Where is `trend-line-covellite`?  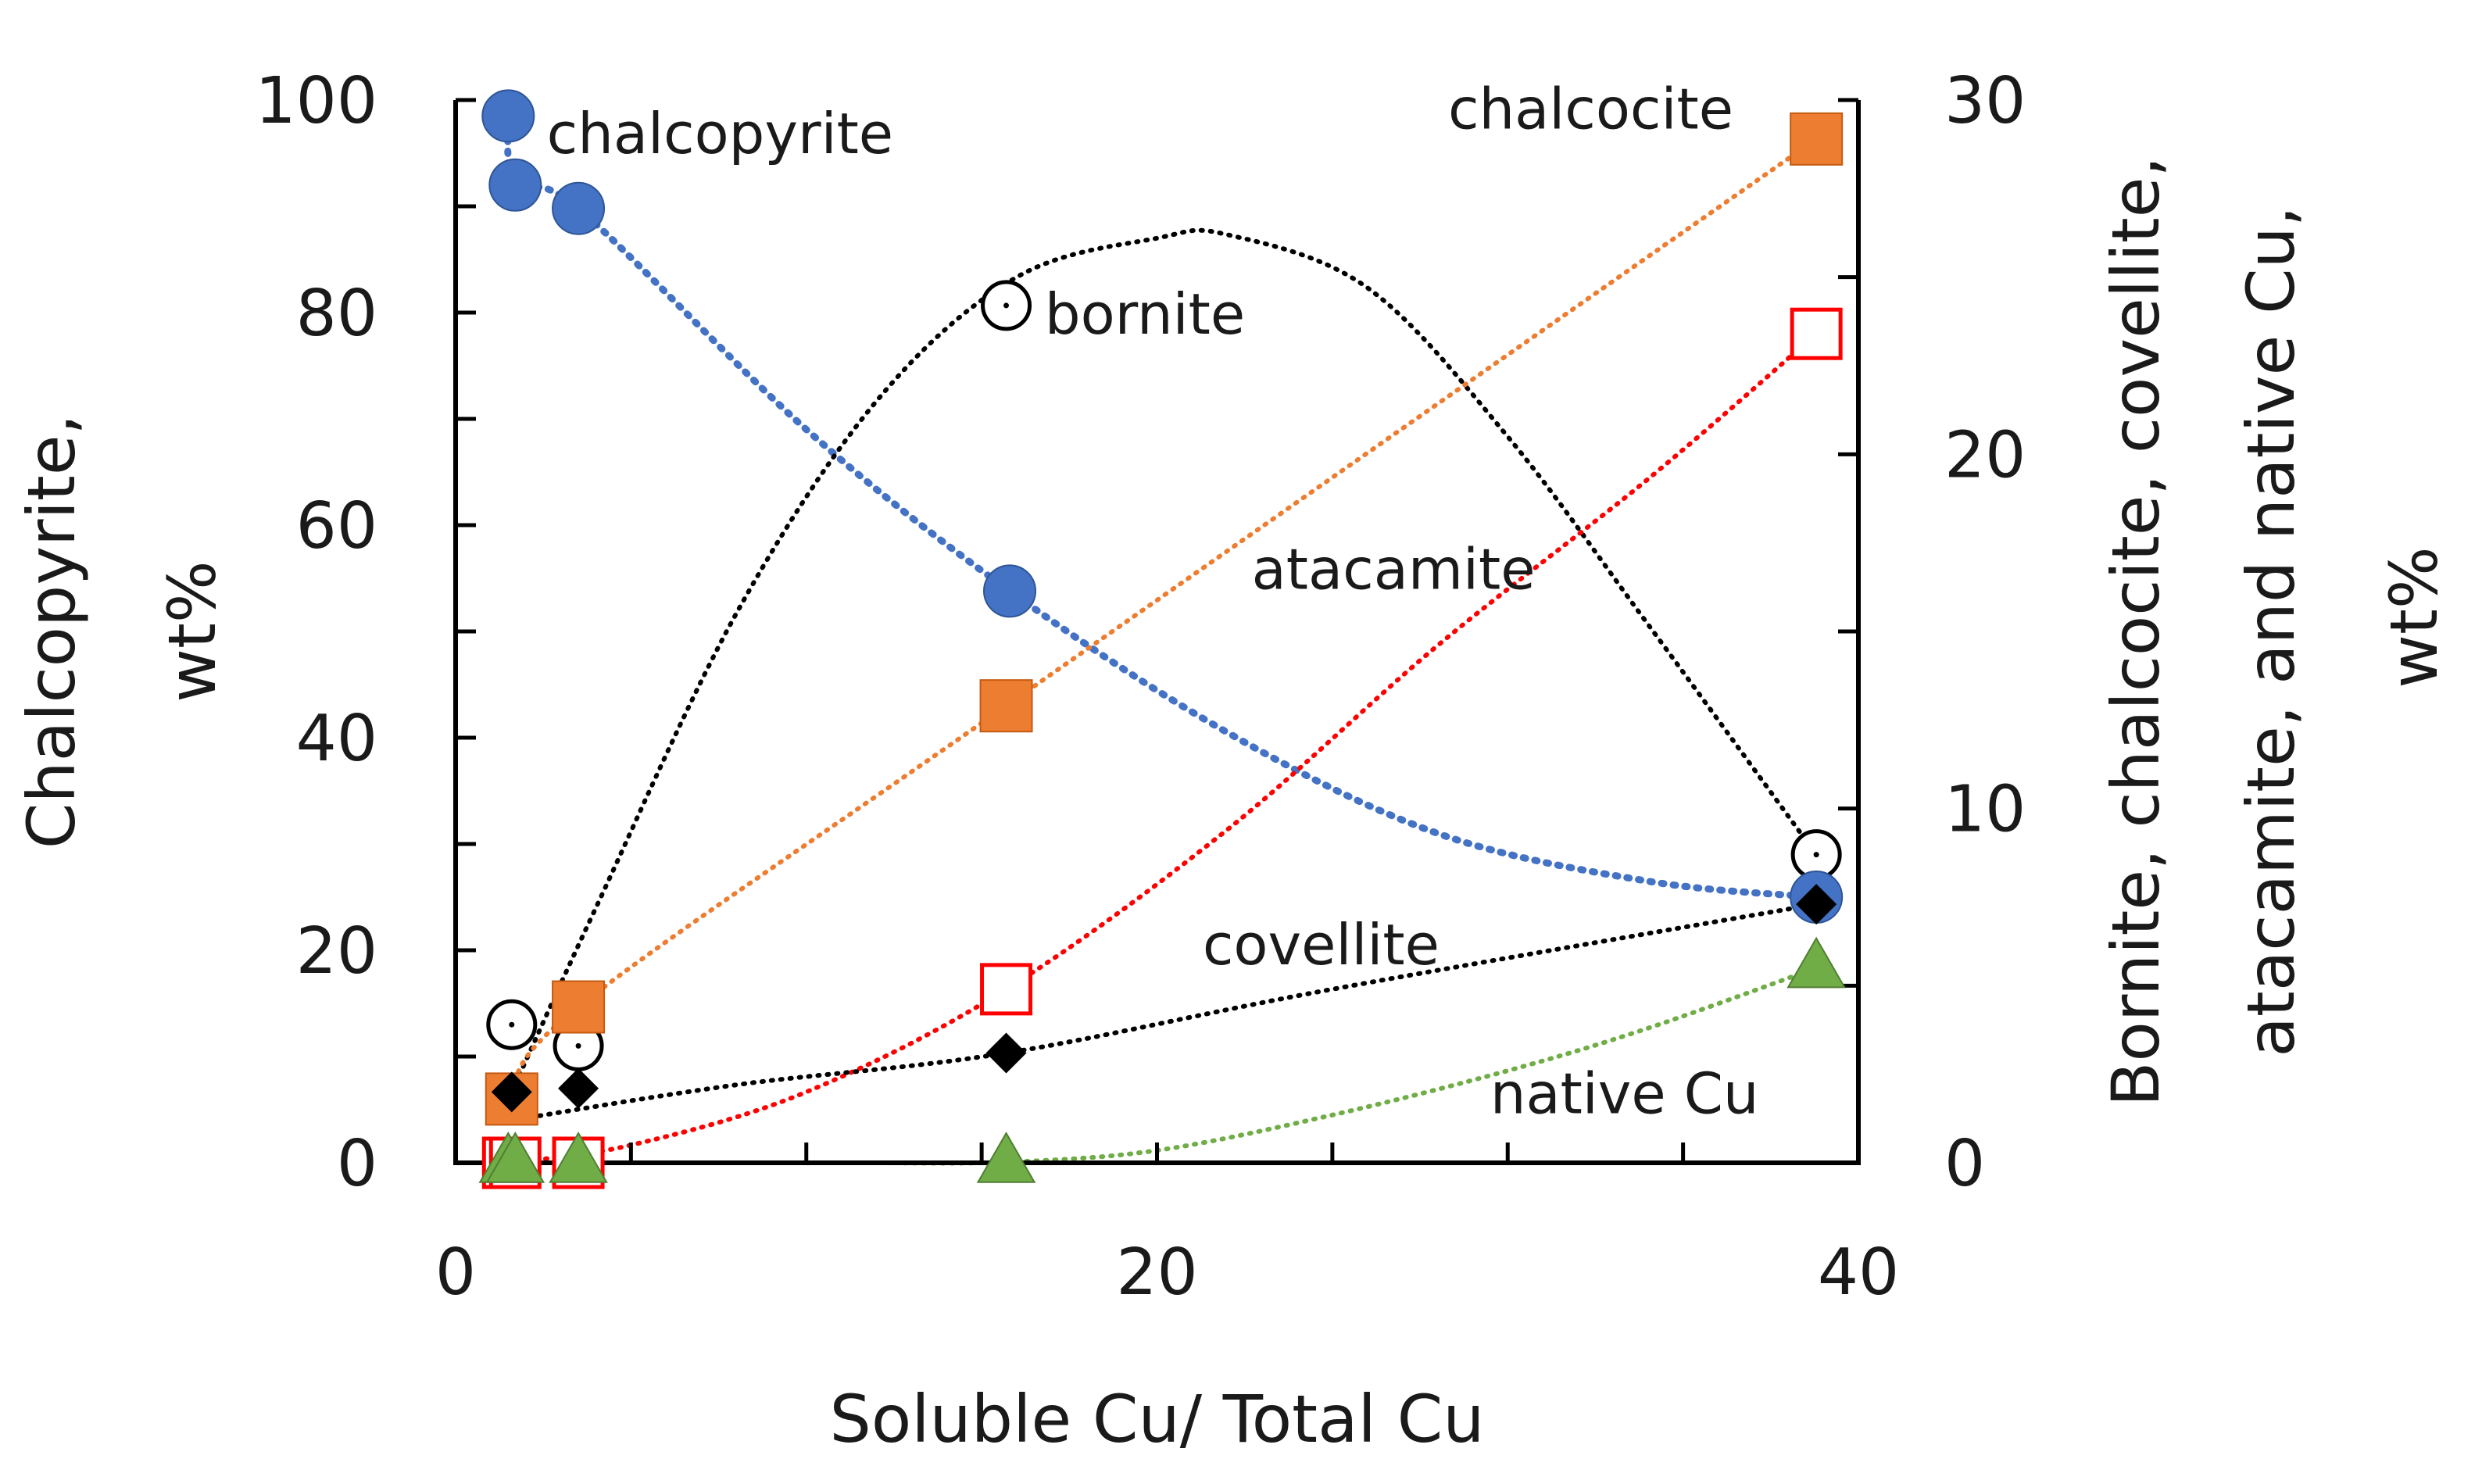
trend-line-covellite is located at coordinates (1164, 1012).